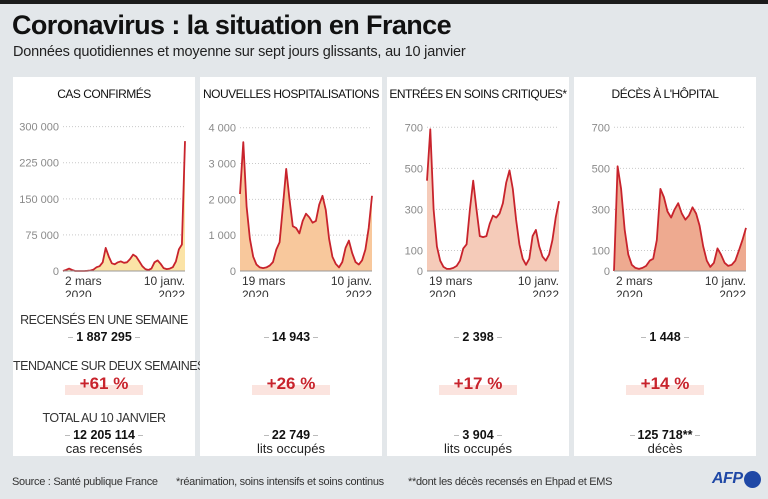 The height and width of the screenshot is (499, 768). I want to click on weekly-value: 1 448, so click(665, 337).